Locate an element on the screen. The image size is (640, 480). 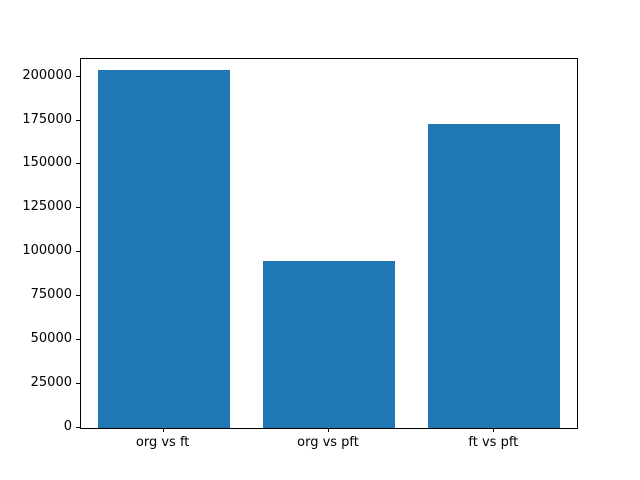
y-tick-label: 200000 is located at coordinates (47, 75).